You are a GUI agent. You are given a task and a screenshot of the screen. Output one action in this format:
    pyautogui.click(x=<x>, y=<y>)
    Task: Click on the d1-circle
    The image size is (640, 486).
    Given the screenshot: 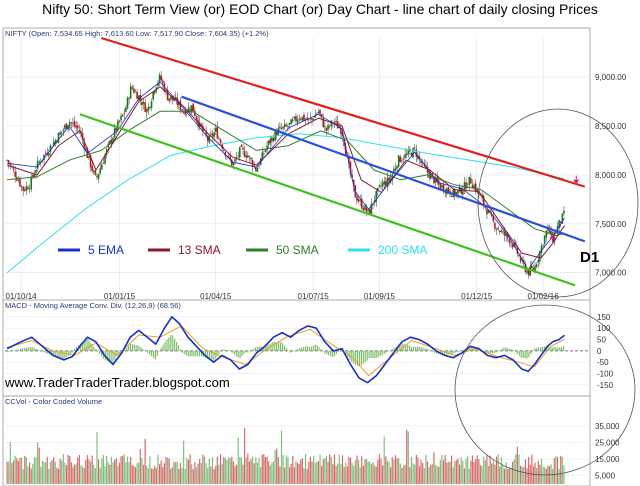 What is the action you would take?
    pyautogui.click(x=558, y=203)
    